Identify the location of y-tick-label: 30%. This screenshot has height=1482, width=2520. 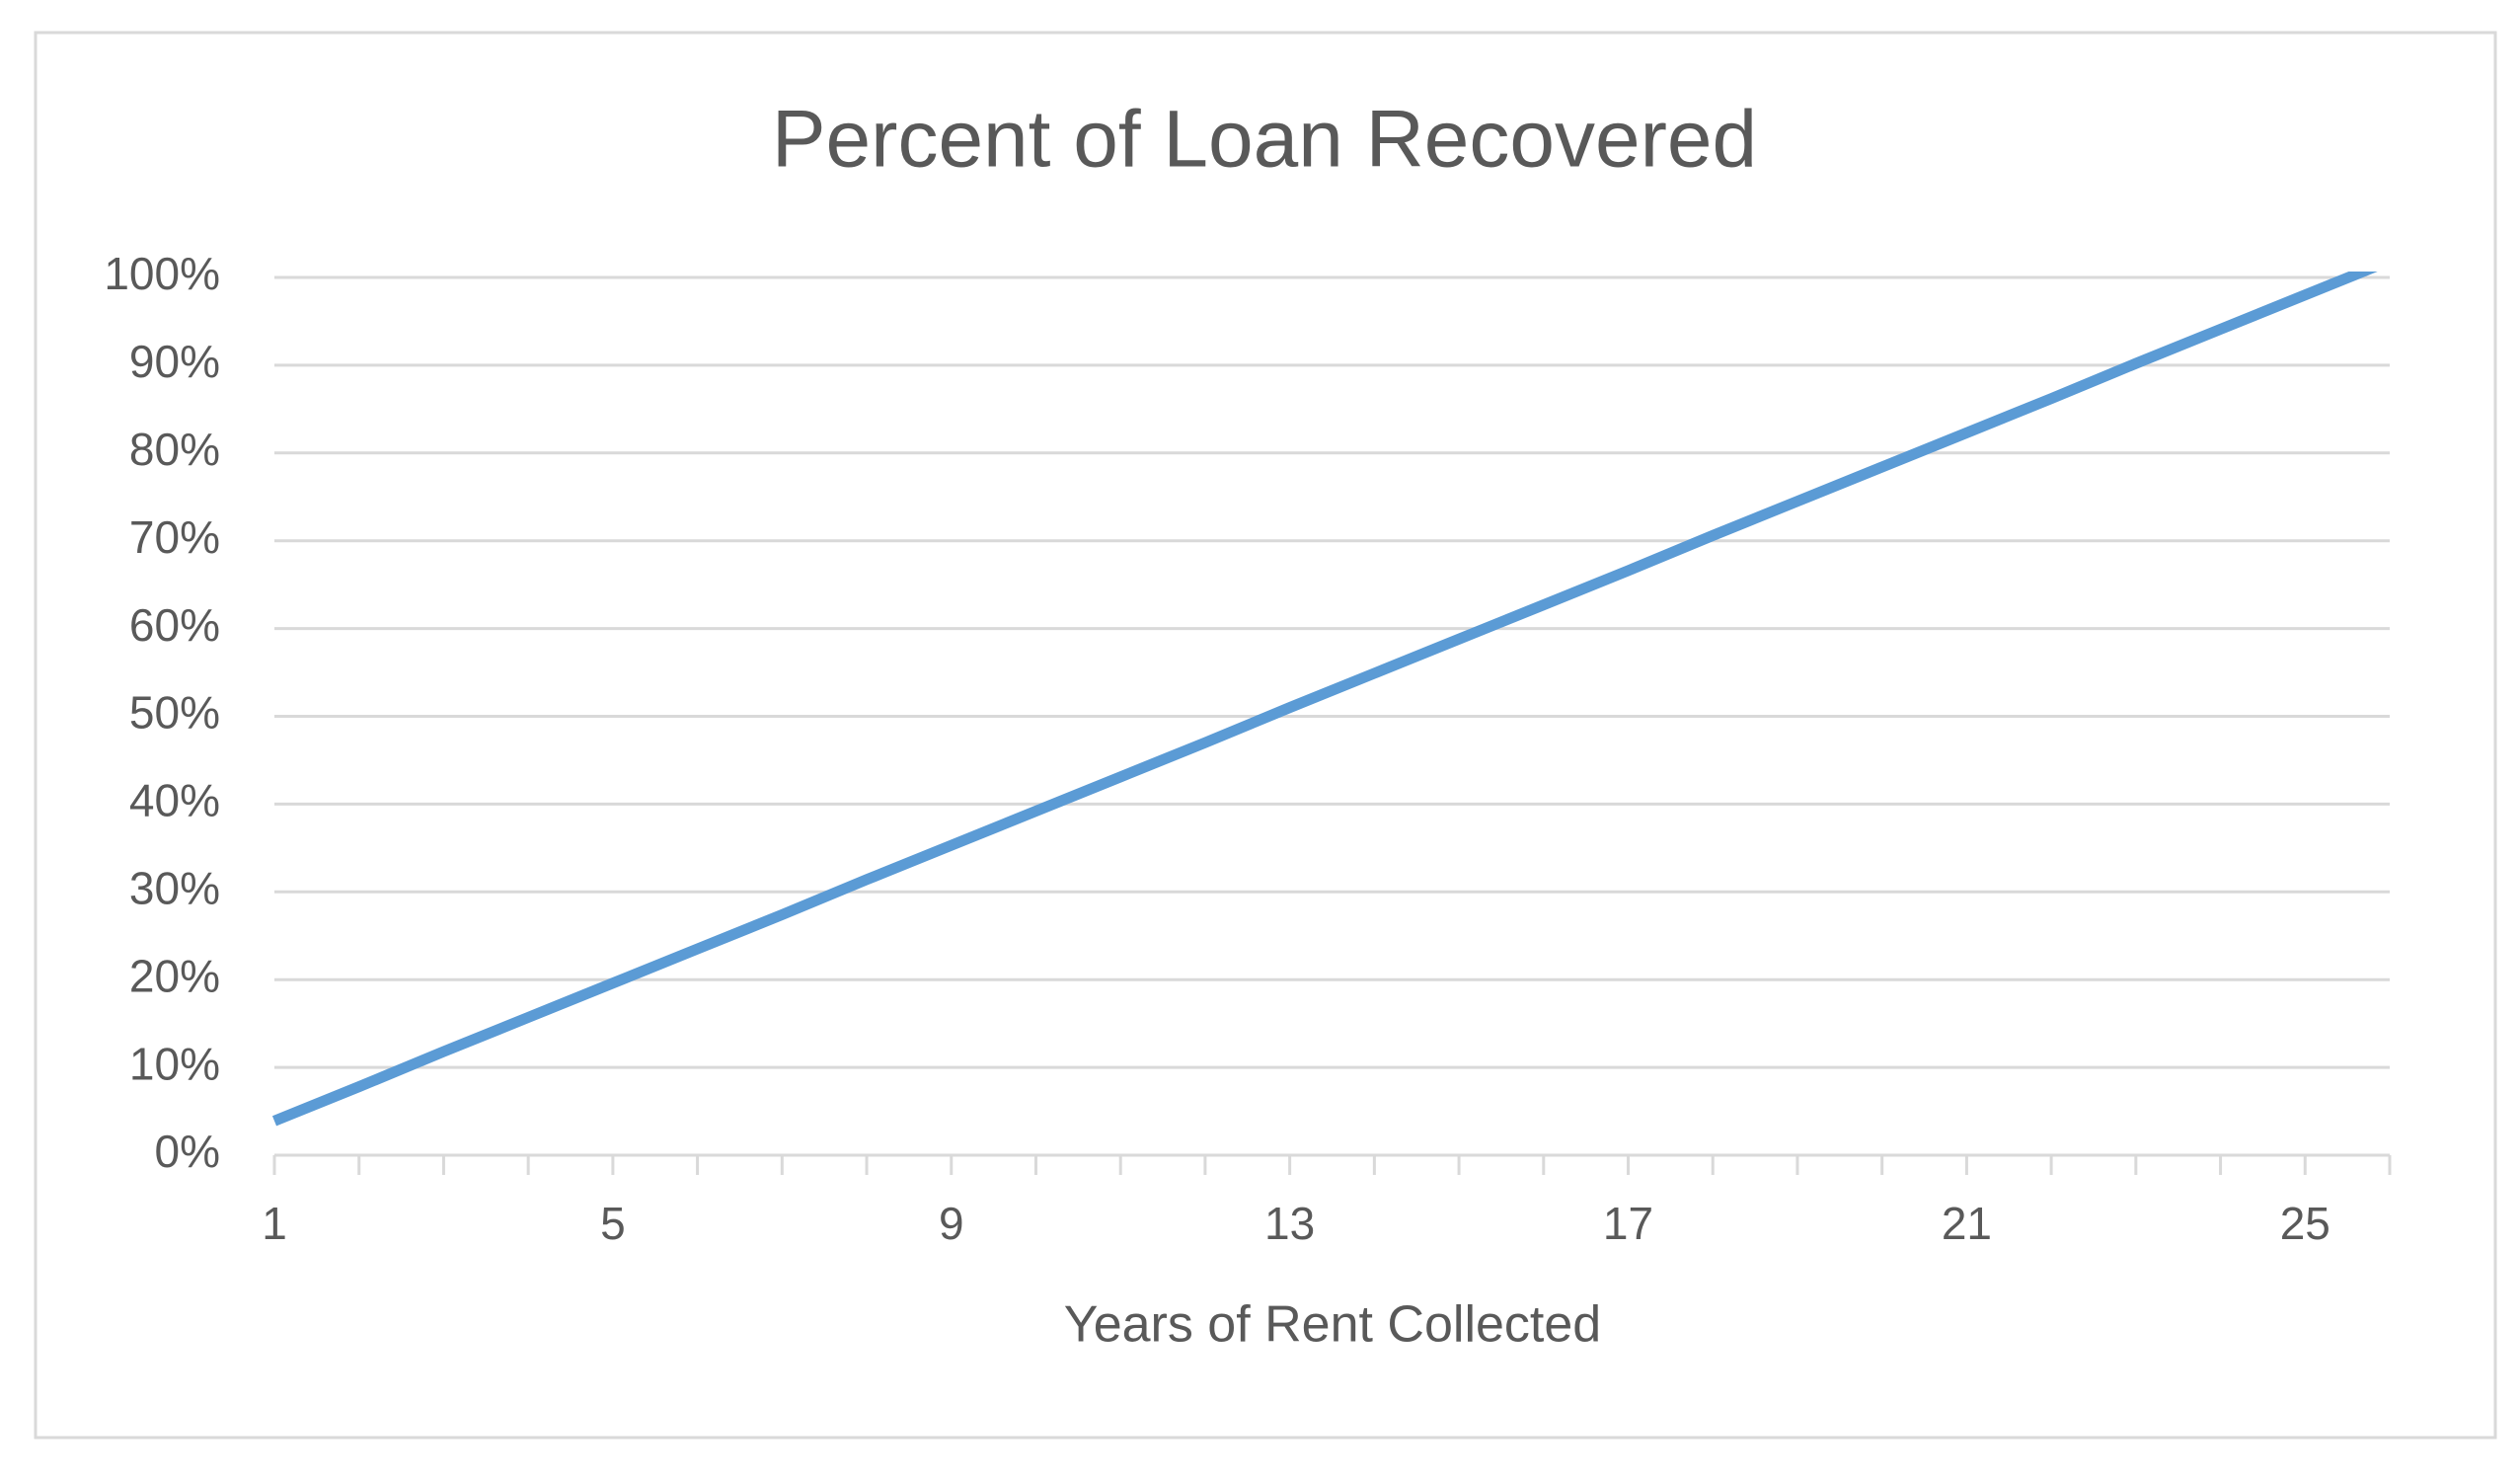
(174, 887).